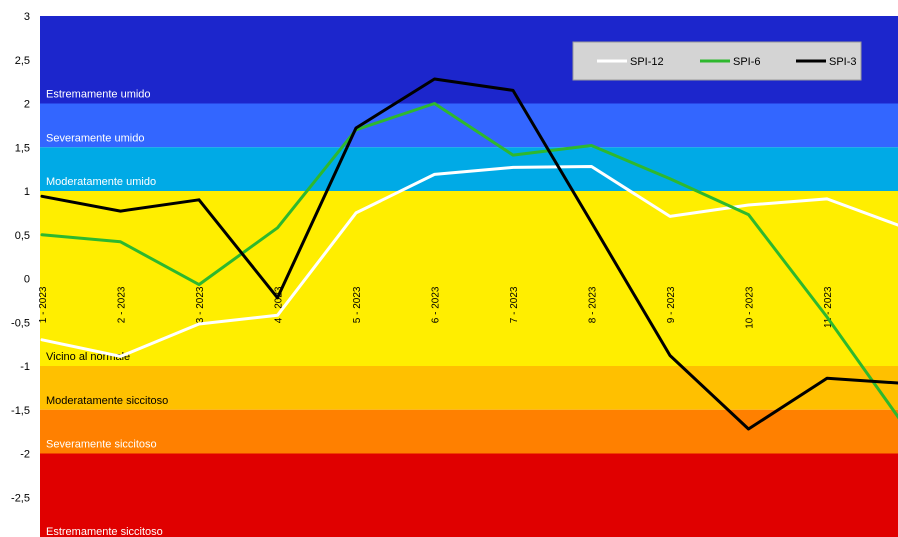 Image resolution: width=898 pixels, height=537 pixels. Describe the element at coordinates (22, 61) in the screenshot. I see `y-tick-label: 2,5` at that location.